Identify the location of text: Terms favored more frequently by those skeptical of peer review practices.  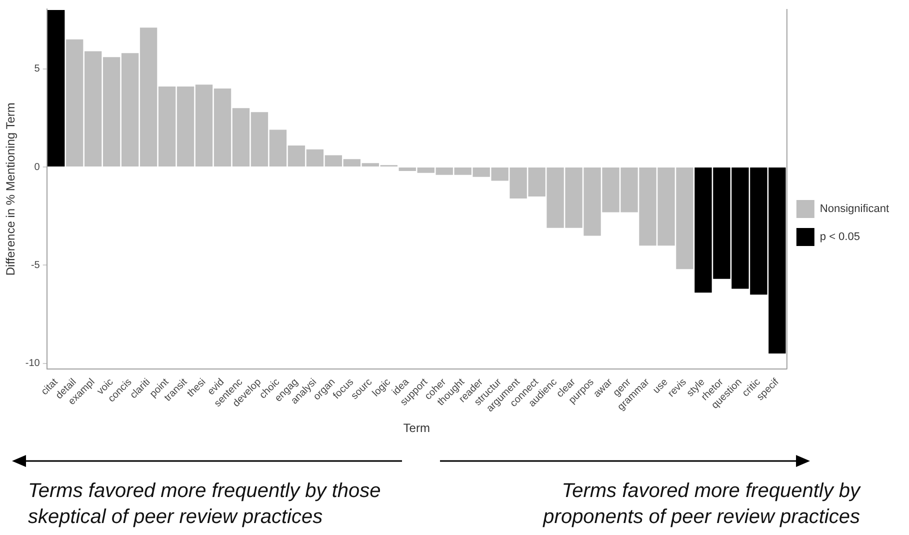
(205, 504).